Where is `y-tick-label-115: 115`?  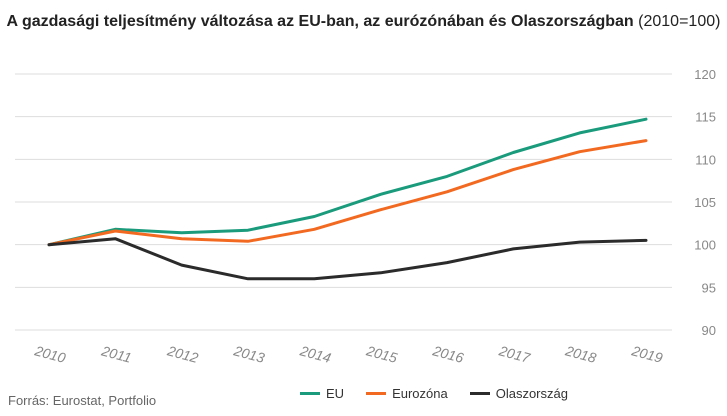 y-tick-label-115: 115 is located at coordinates (705, 117).